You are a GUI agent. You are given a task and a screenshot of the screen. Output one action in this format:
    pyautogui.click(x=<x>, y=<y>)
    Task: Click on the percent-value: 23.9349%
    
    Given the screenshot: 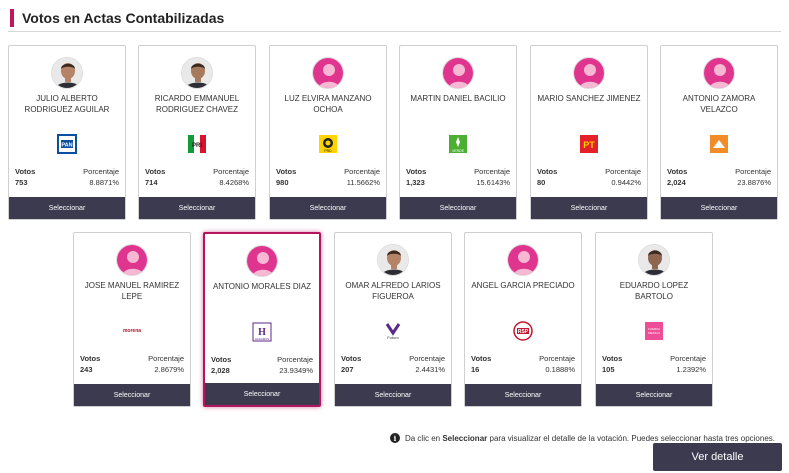 What is the action you would take?
    pyautogui.click(x=296, y=370)
    